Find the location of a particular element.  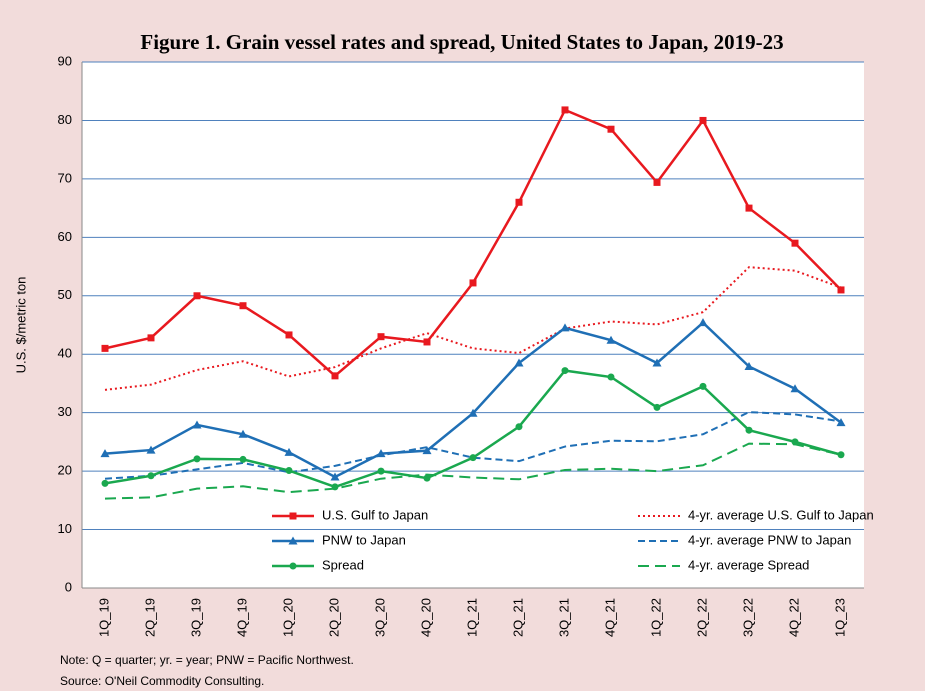

x-tick-label: 2Q_19 is located at coordinates (149, 617).